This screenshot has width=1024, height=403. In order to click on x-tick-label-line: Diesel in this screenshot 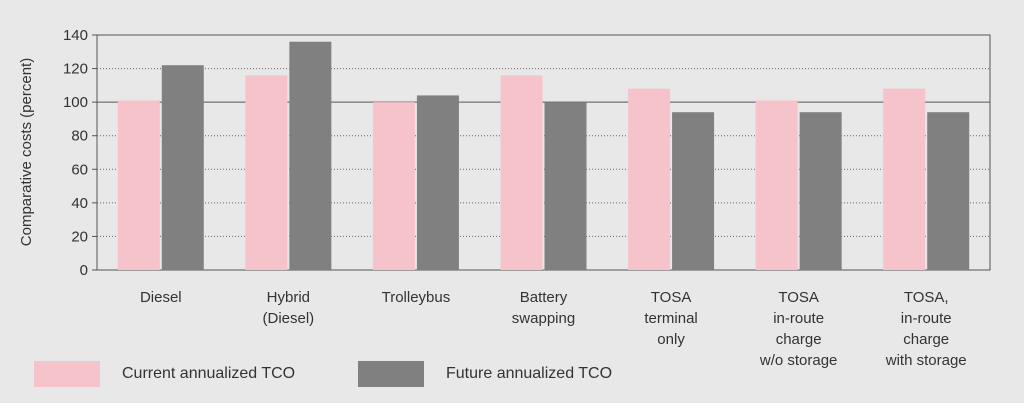, I will do `click(161, 297)`.